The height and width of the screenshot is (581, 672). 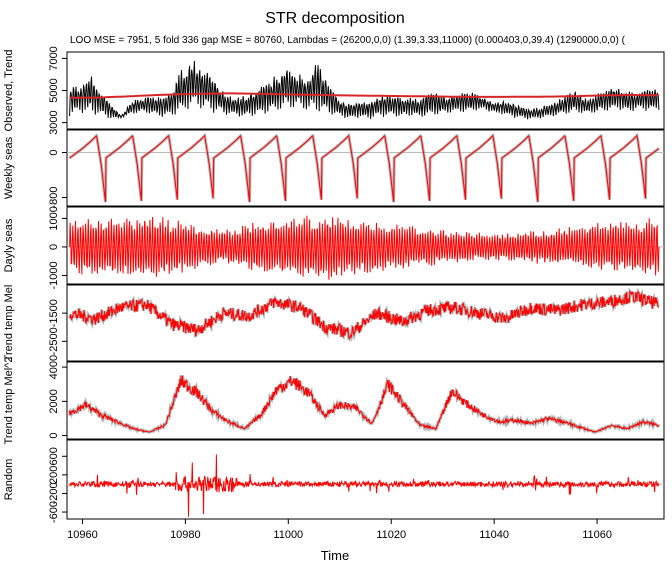 I want to click on panel-daily: -1000 0 1000 Dayly seas, so click(x=334, y=248).